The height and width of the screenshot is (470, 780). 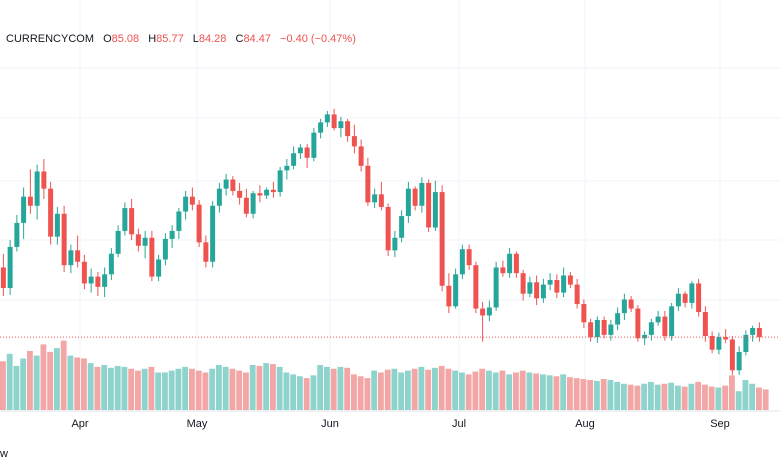 I want to click on open-key: O, so click(x=107, y=39).